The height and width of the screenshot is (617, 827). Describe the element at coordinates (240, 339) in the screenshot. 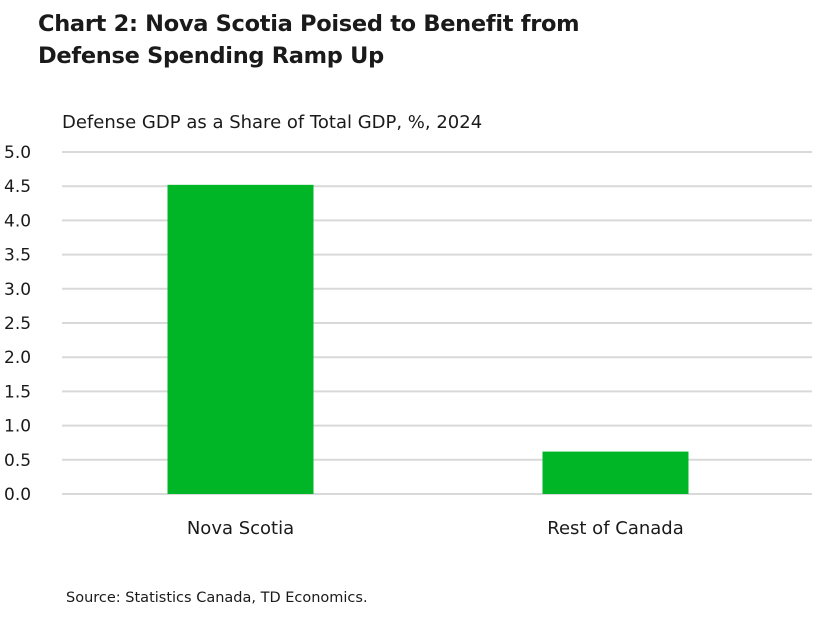

I see `bar-nova-scotia` at that location.